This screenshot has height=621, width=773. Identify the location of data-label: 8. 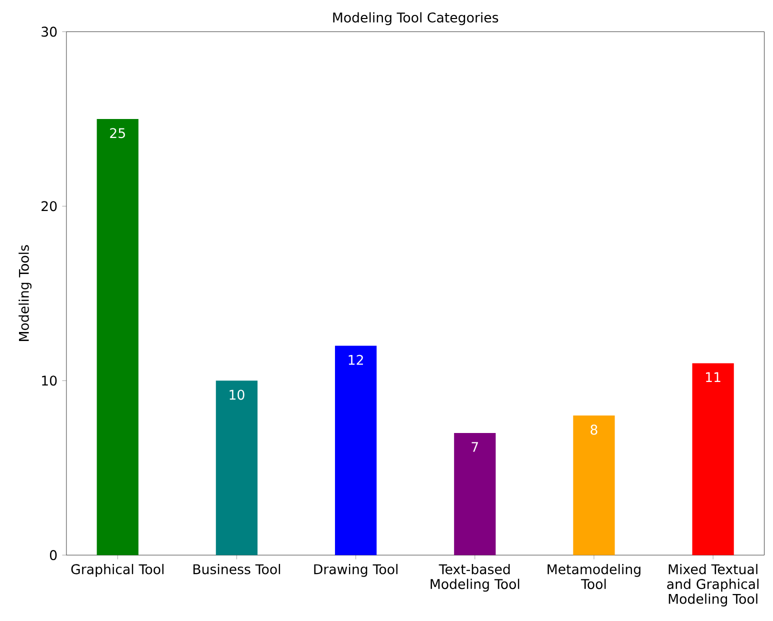
(594, 429).